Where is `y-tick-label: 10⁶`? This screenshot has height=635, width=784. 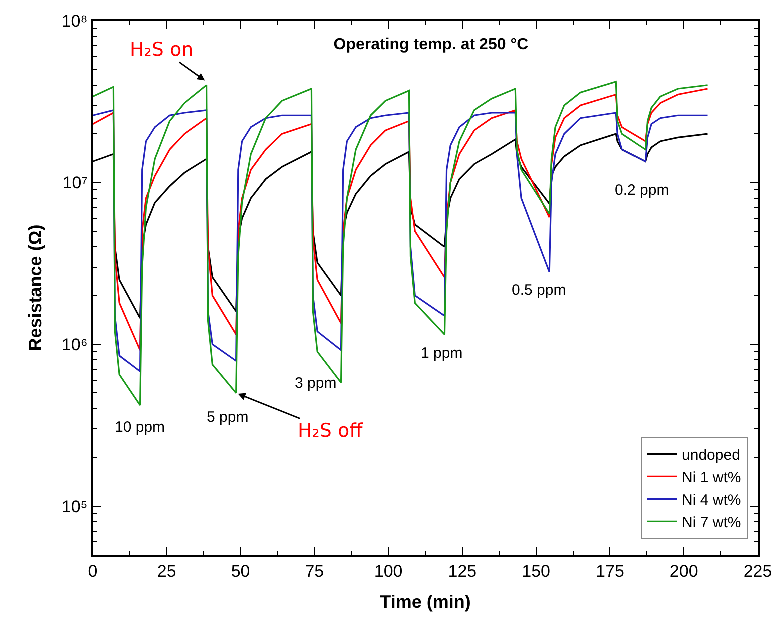 y-tick-label: 10⁶ is located at coordinates (75, 344).